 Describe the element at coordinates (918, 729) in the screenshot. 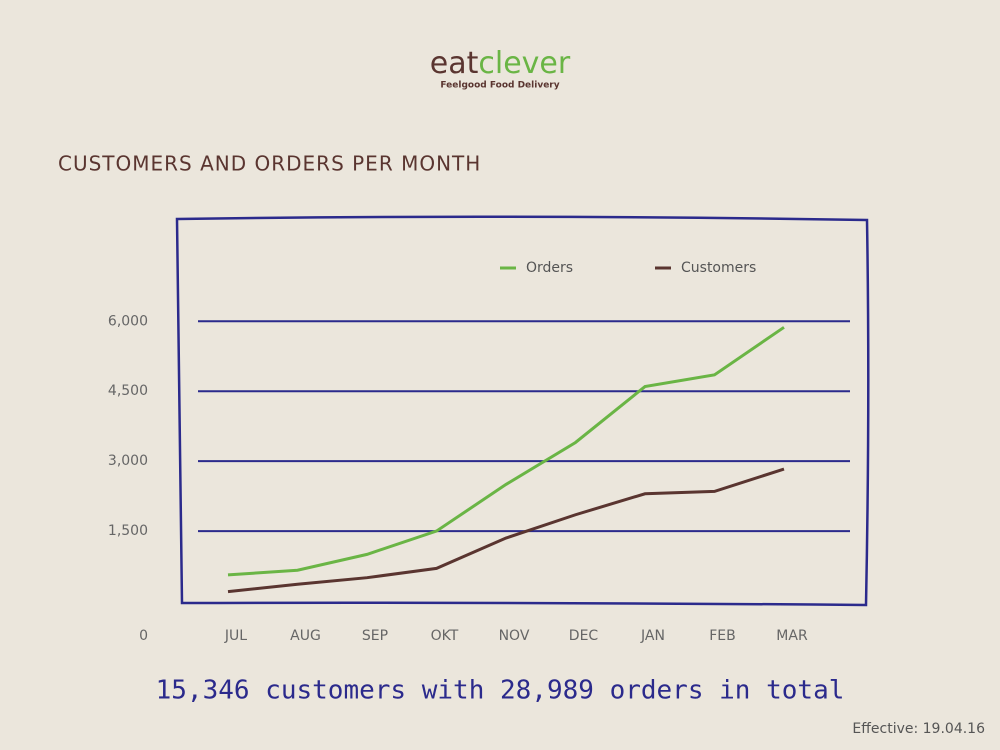

I see `footnote: Effective: 19.04.16` at that location.